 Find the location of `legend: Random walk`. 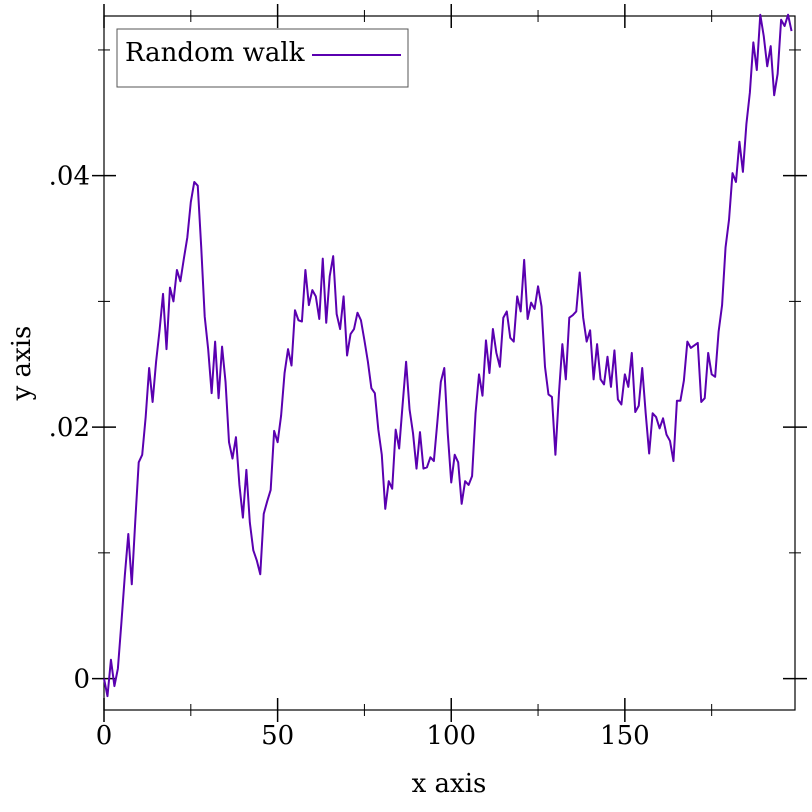

legend: Random walk is located at coordinates (262, 58).